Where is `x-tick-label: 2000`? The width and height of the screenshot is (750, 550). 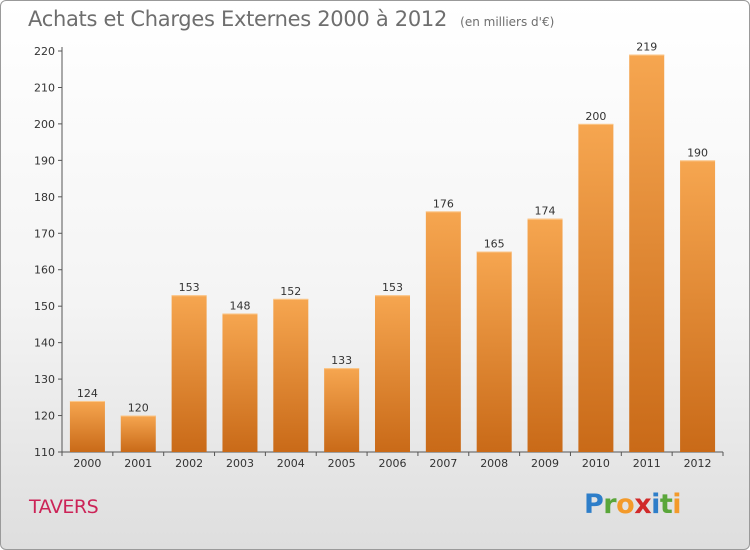
x-tick-label: 2000 is located at coordinates (87, 463).